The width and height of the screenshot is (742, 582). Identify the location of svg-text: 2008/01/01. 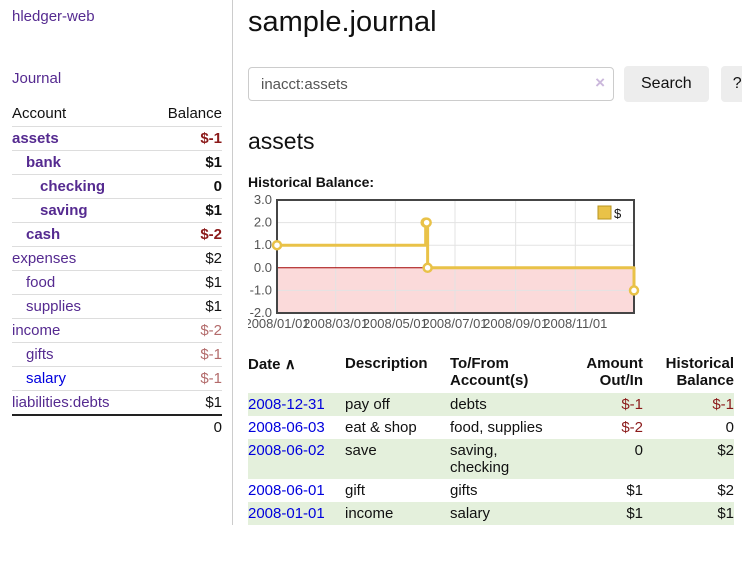
(279, 323).